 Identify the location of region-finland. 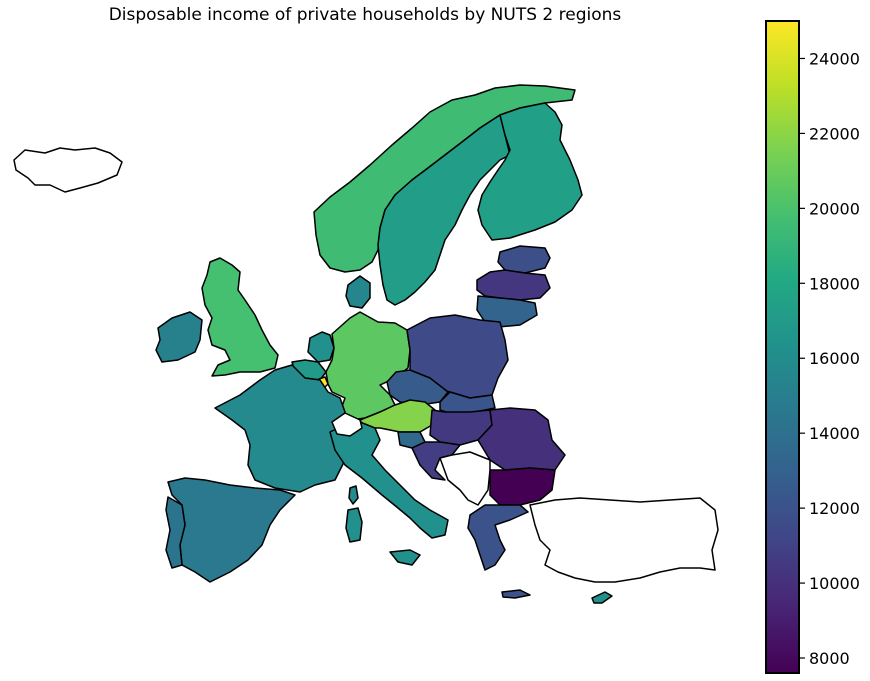
(530, 171).